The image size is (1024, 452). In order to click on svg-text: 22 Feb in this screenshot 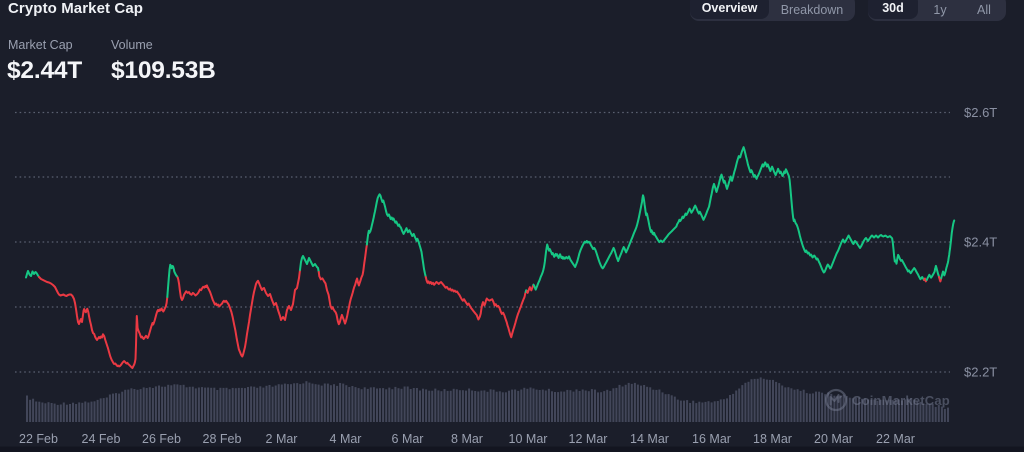, I will do `click(38, 439)`.